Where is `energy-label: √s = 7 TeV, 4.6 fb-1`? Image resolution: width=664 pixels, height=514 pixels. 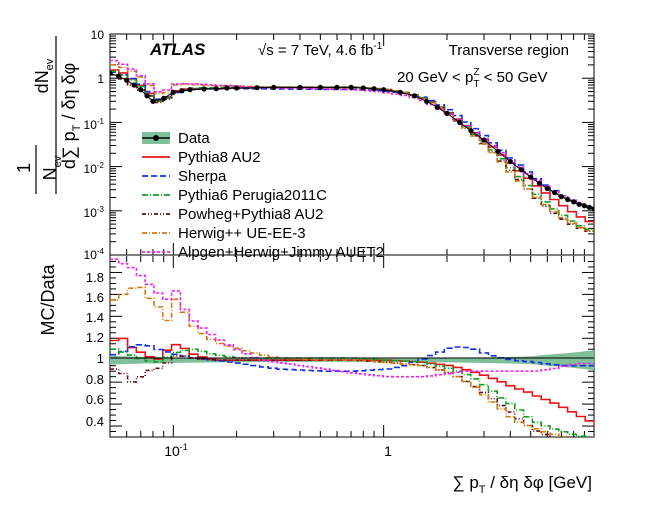 energy-label: √s = 7 TeV, 4.6 fb-1 is located at coordinates (320, 50).